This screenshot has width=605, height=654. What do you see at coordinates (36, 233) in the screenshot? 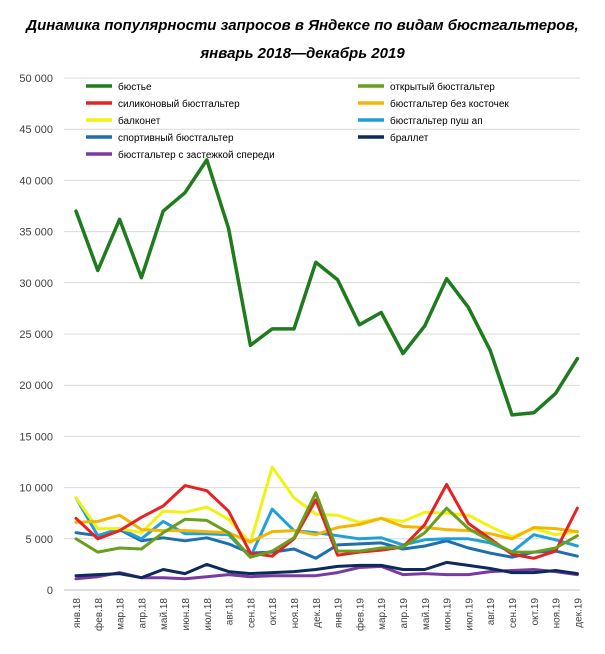
I see `y-tick-label: 35 000` at bounding box center [36, 233].